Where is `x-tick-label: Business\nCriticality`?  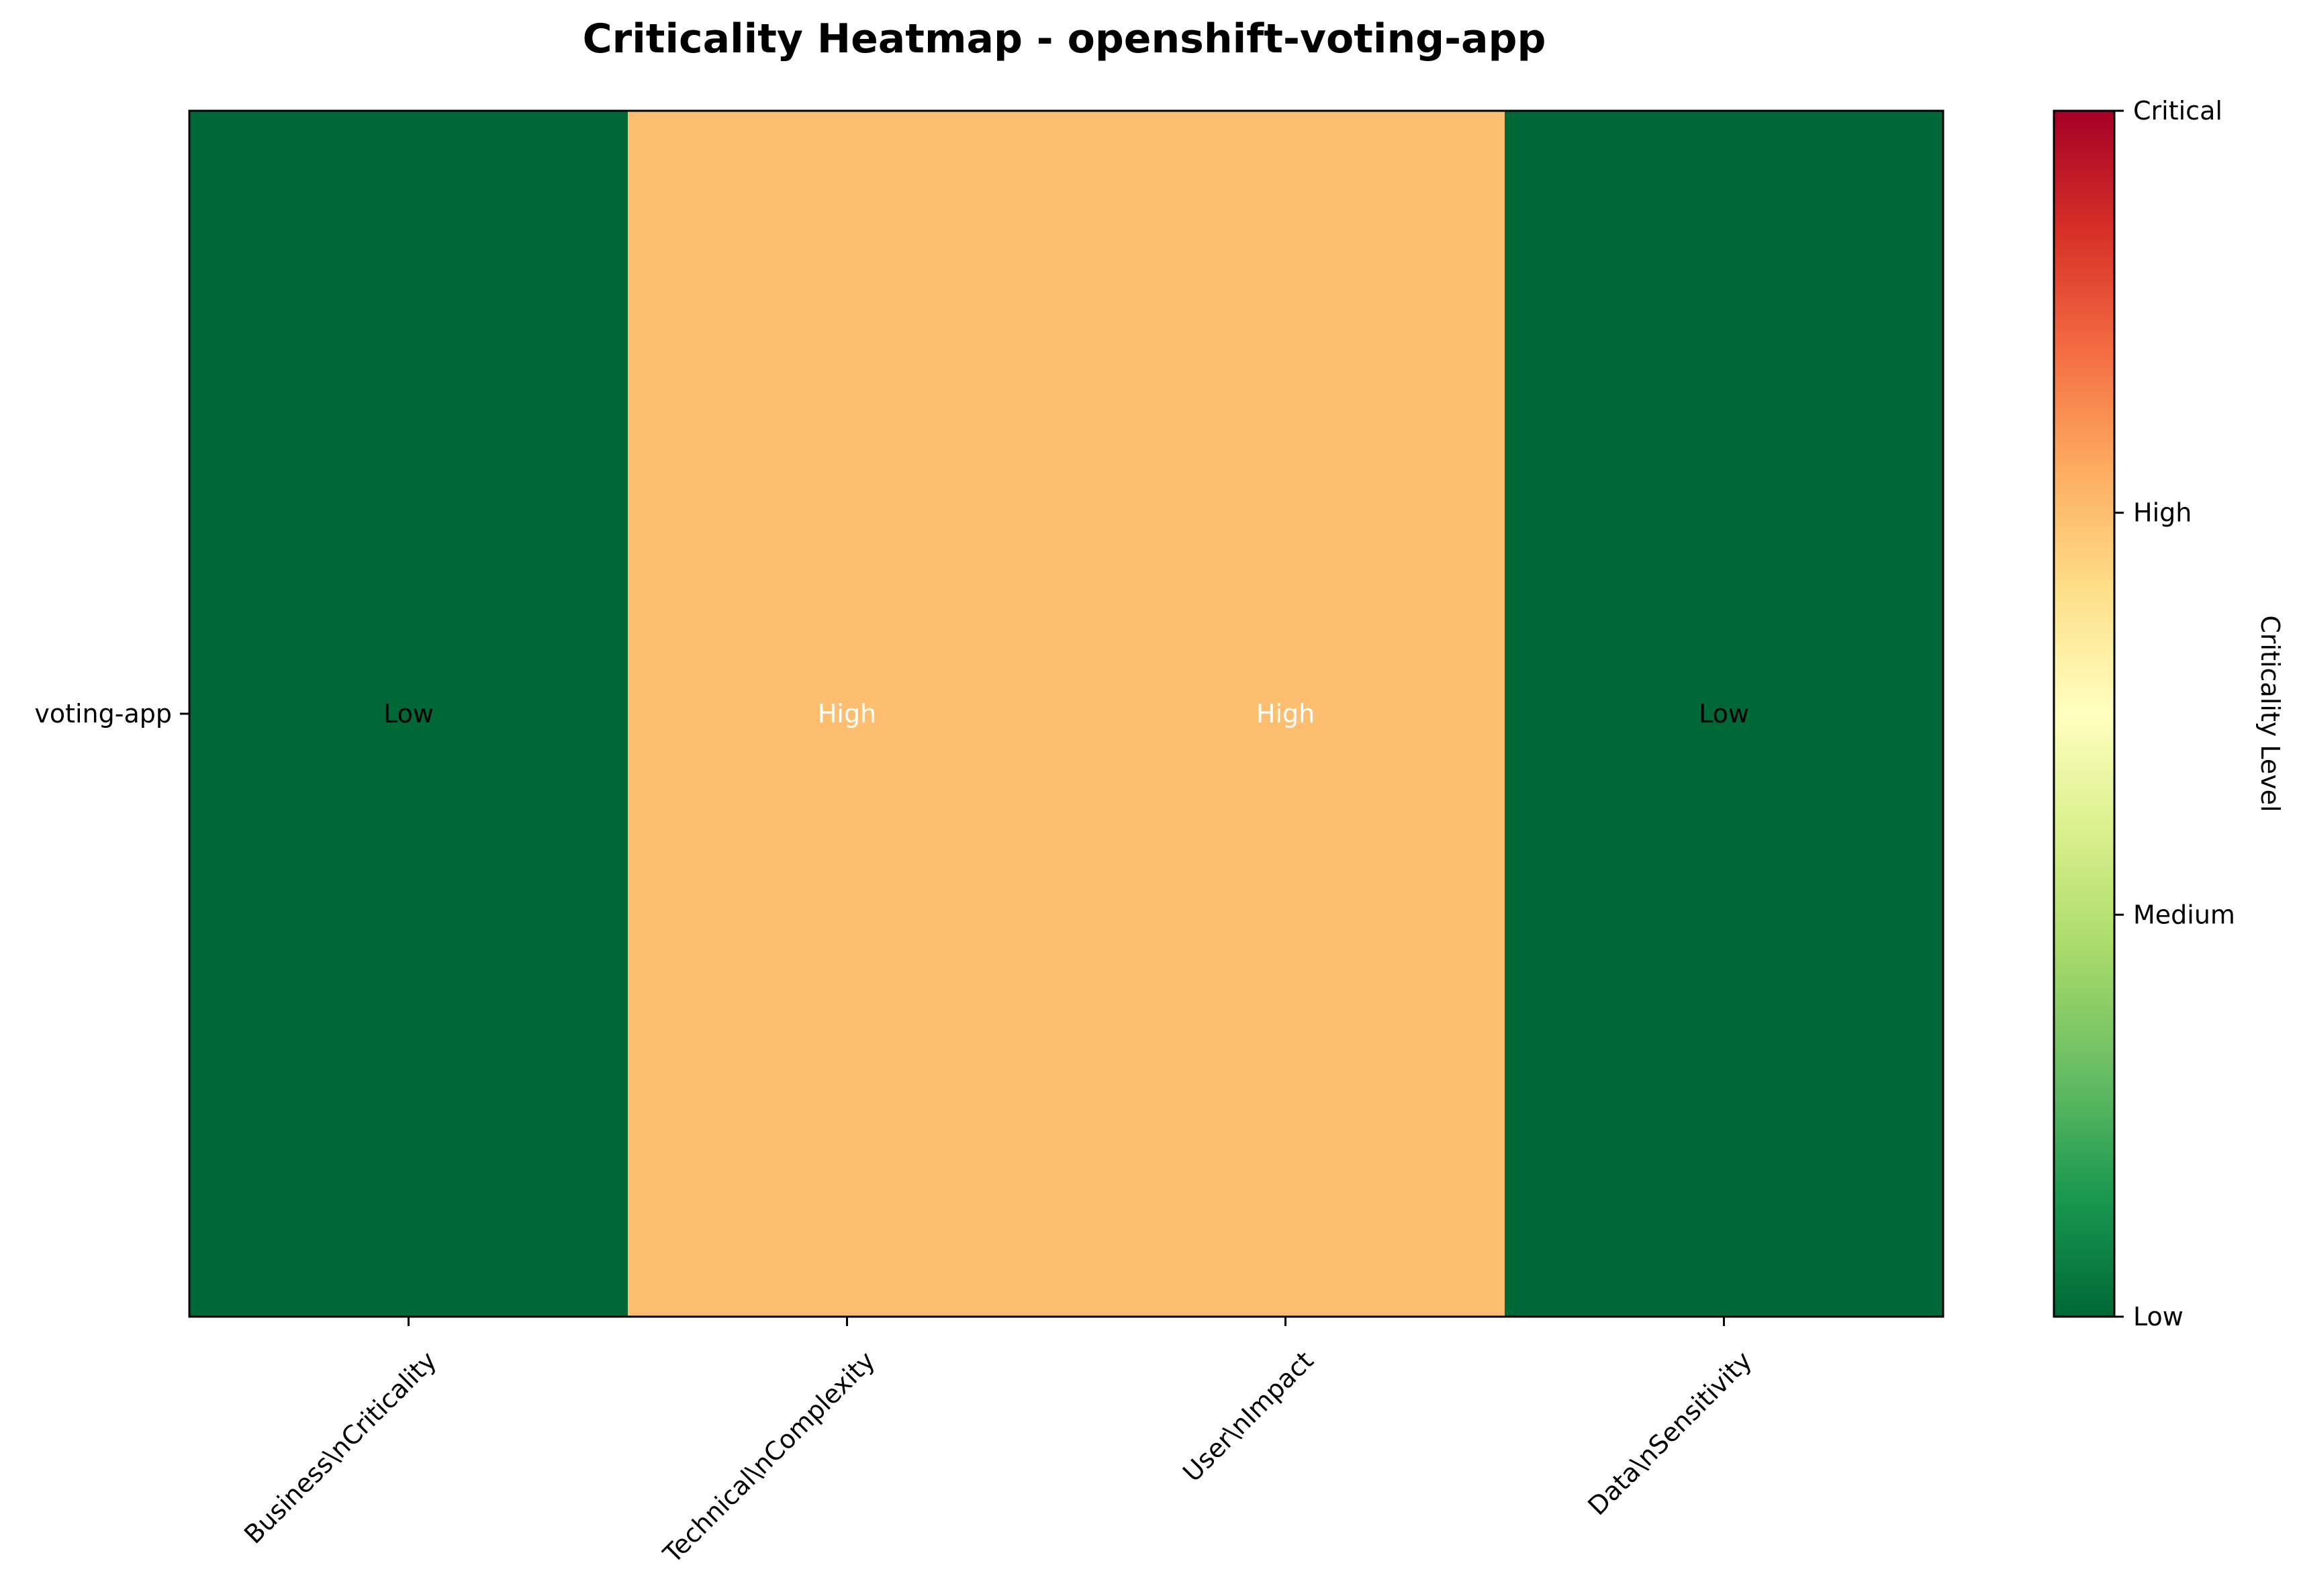 x-tick-label: Business\nCriticality is located at coordinates (340, 1448).